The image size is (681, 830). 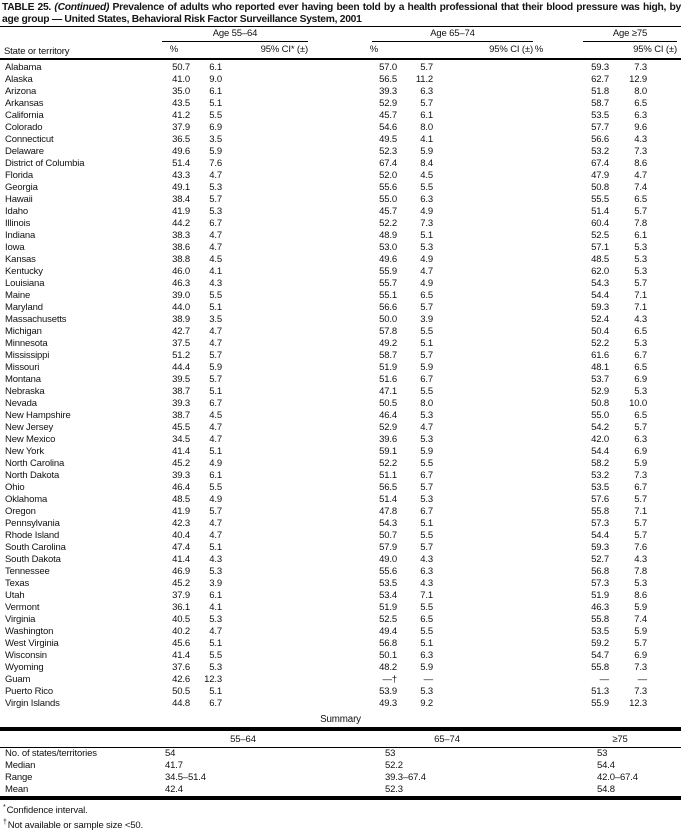 What do you see at coordinates (215, 271) in the screenshot?
I see `ci-55-64-cell: 4.1` at bounding box center [215, 271].